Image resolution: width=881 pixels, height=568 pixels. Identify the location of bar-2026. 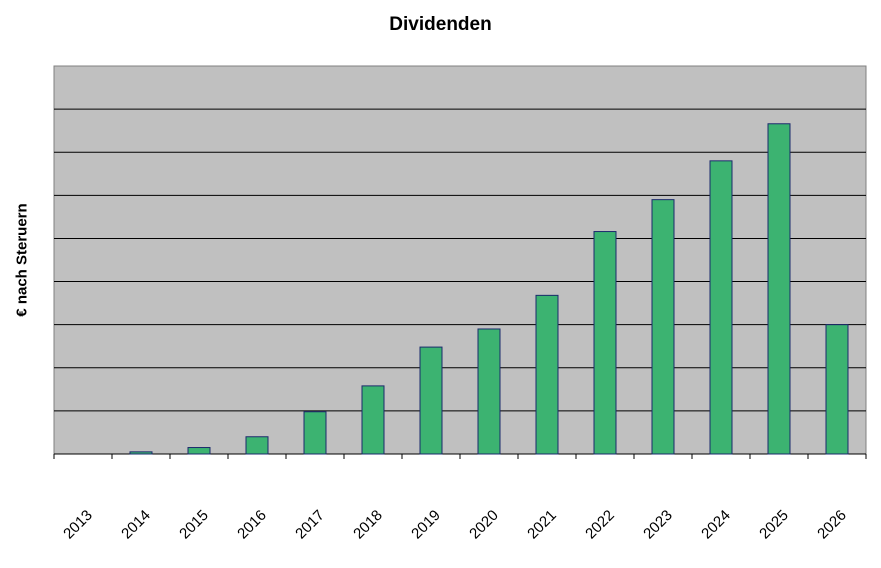
(837, 389).